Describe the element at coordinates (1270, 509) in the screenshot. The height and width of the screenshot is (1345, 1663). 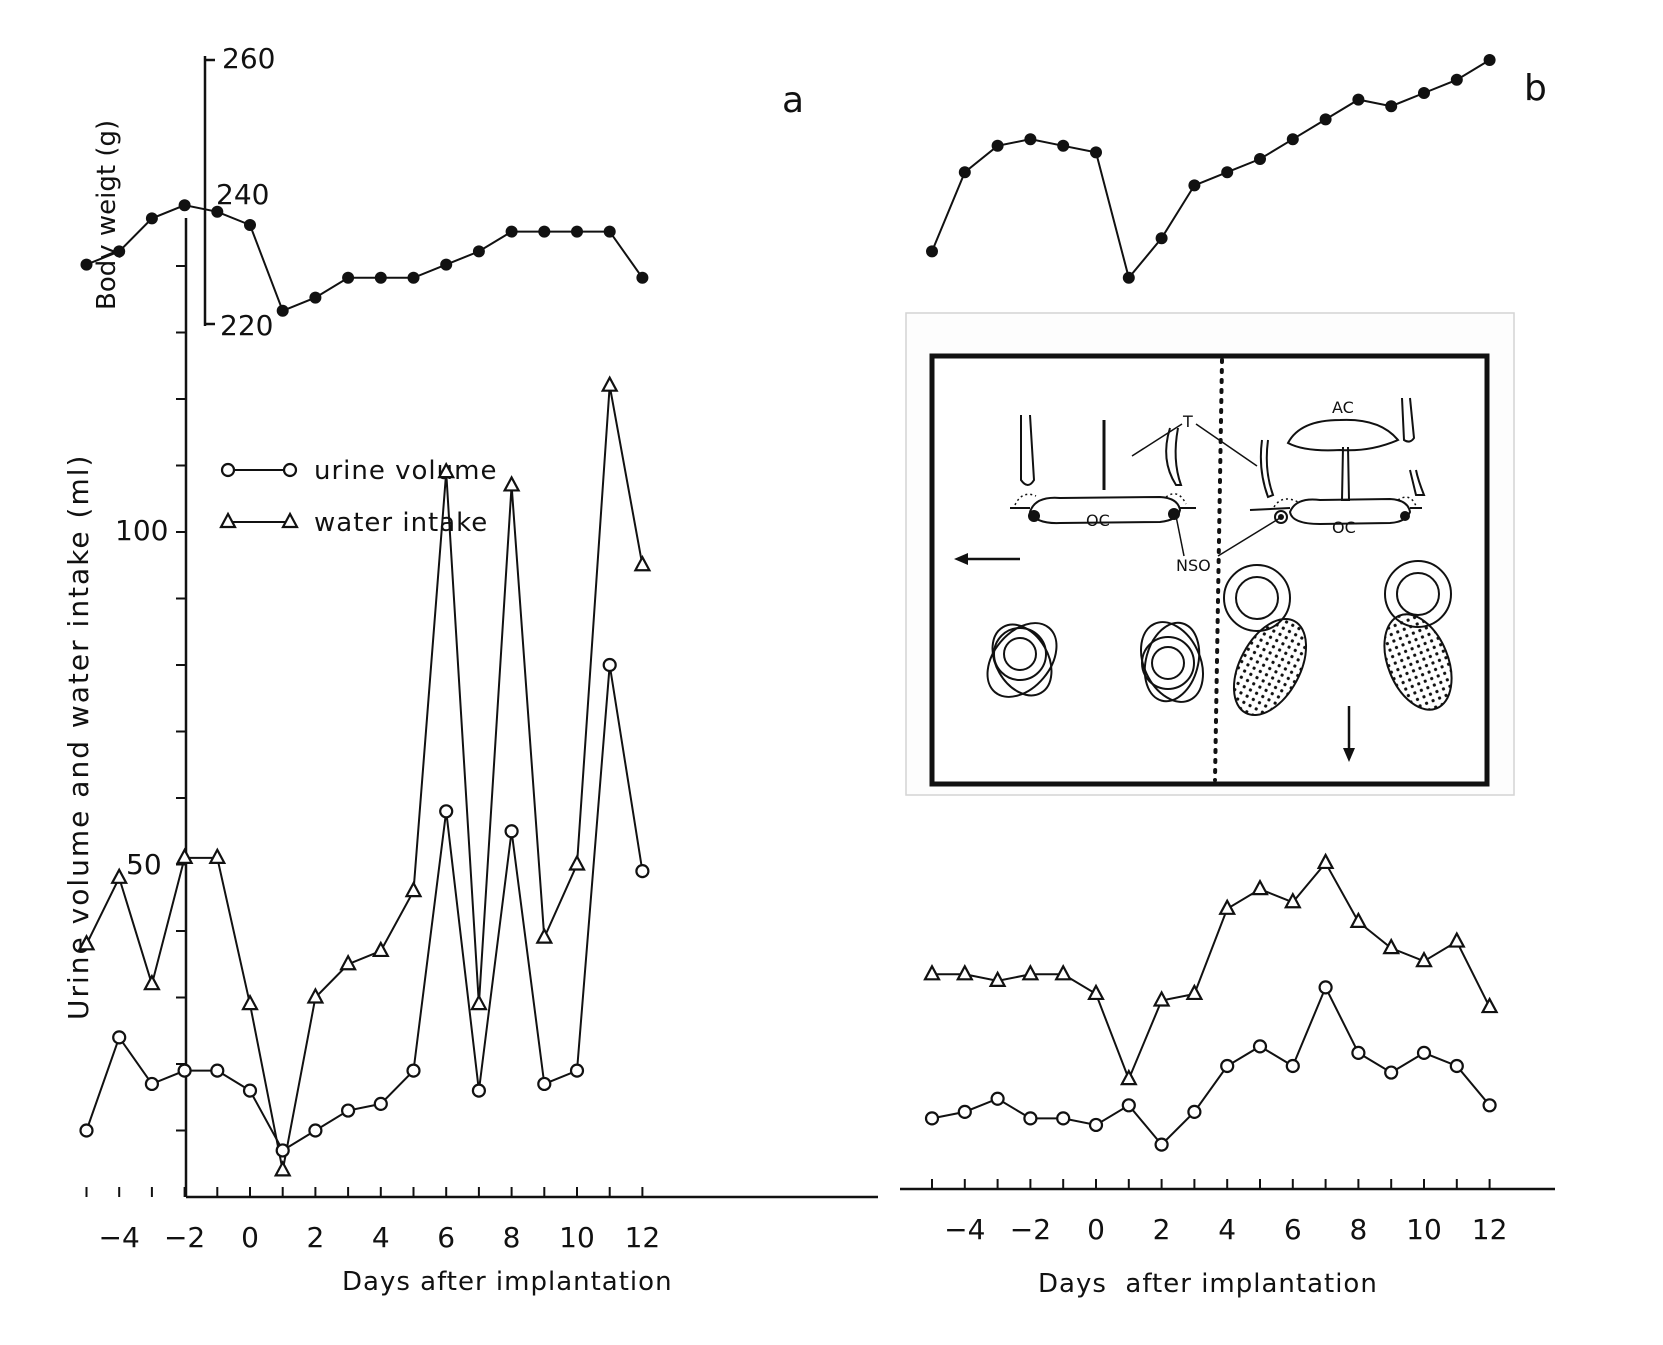
I see `inset-right-base-line` at that location.